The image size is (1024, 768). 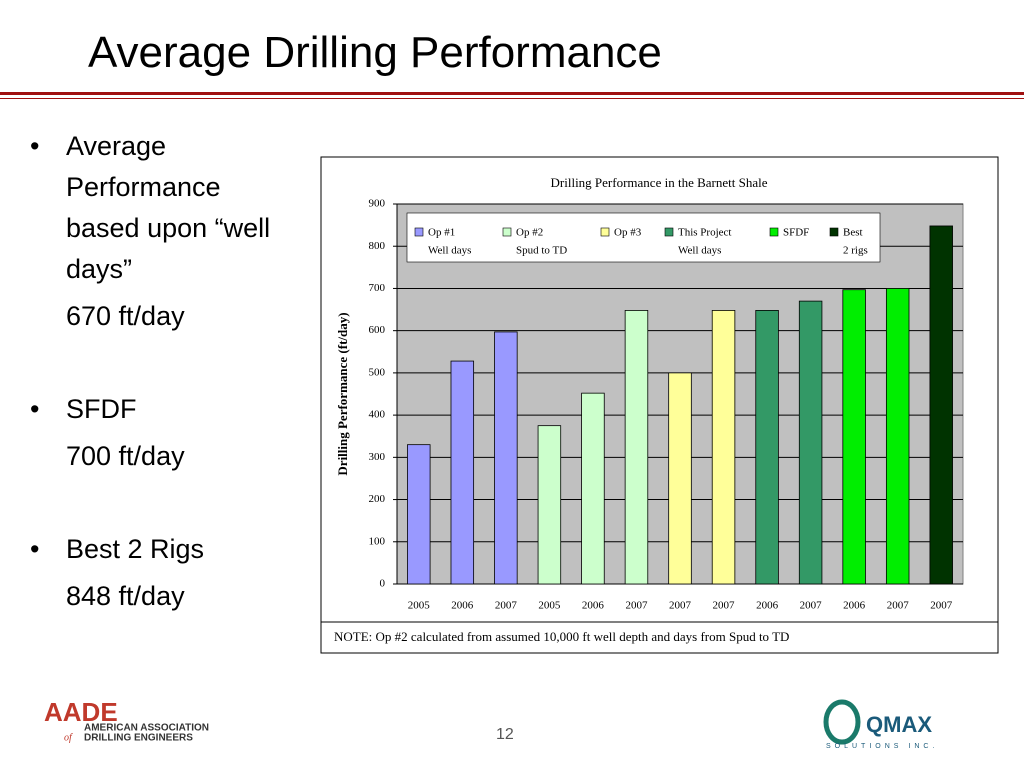 I want to click on legend-label: Op #3, so click(x=628, y=233).